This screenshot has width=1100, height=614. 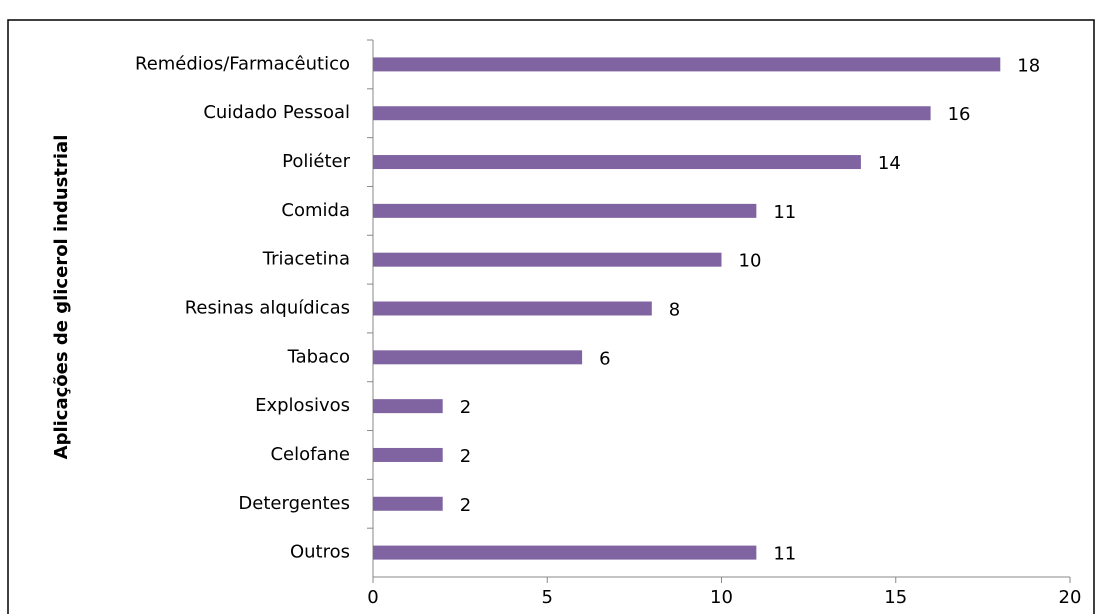 What do you see at coordinates (1070, 597) in the screenshot?
I see `x-tick-label: 20` at bounding box center [1070, 597].